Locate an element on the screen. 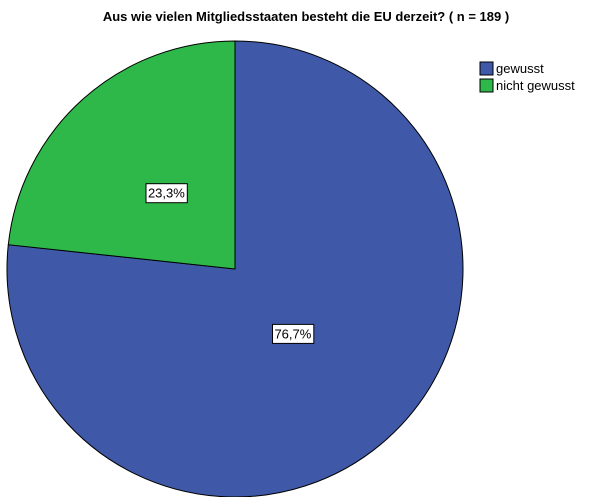 The height and width of the screenshot is (497, 593). data-label-nicht-gewusst: 23,3% is located at coordinates (166, 193).